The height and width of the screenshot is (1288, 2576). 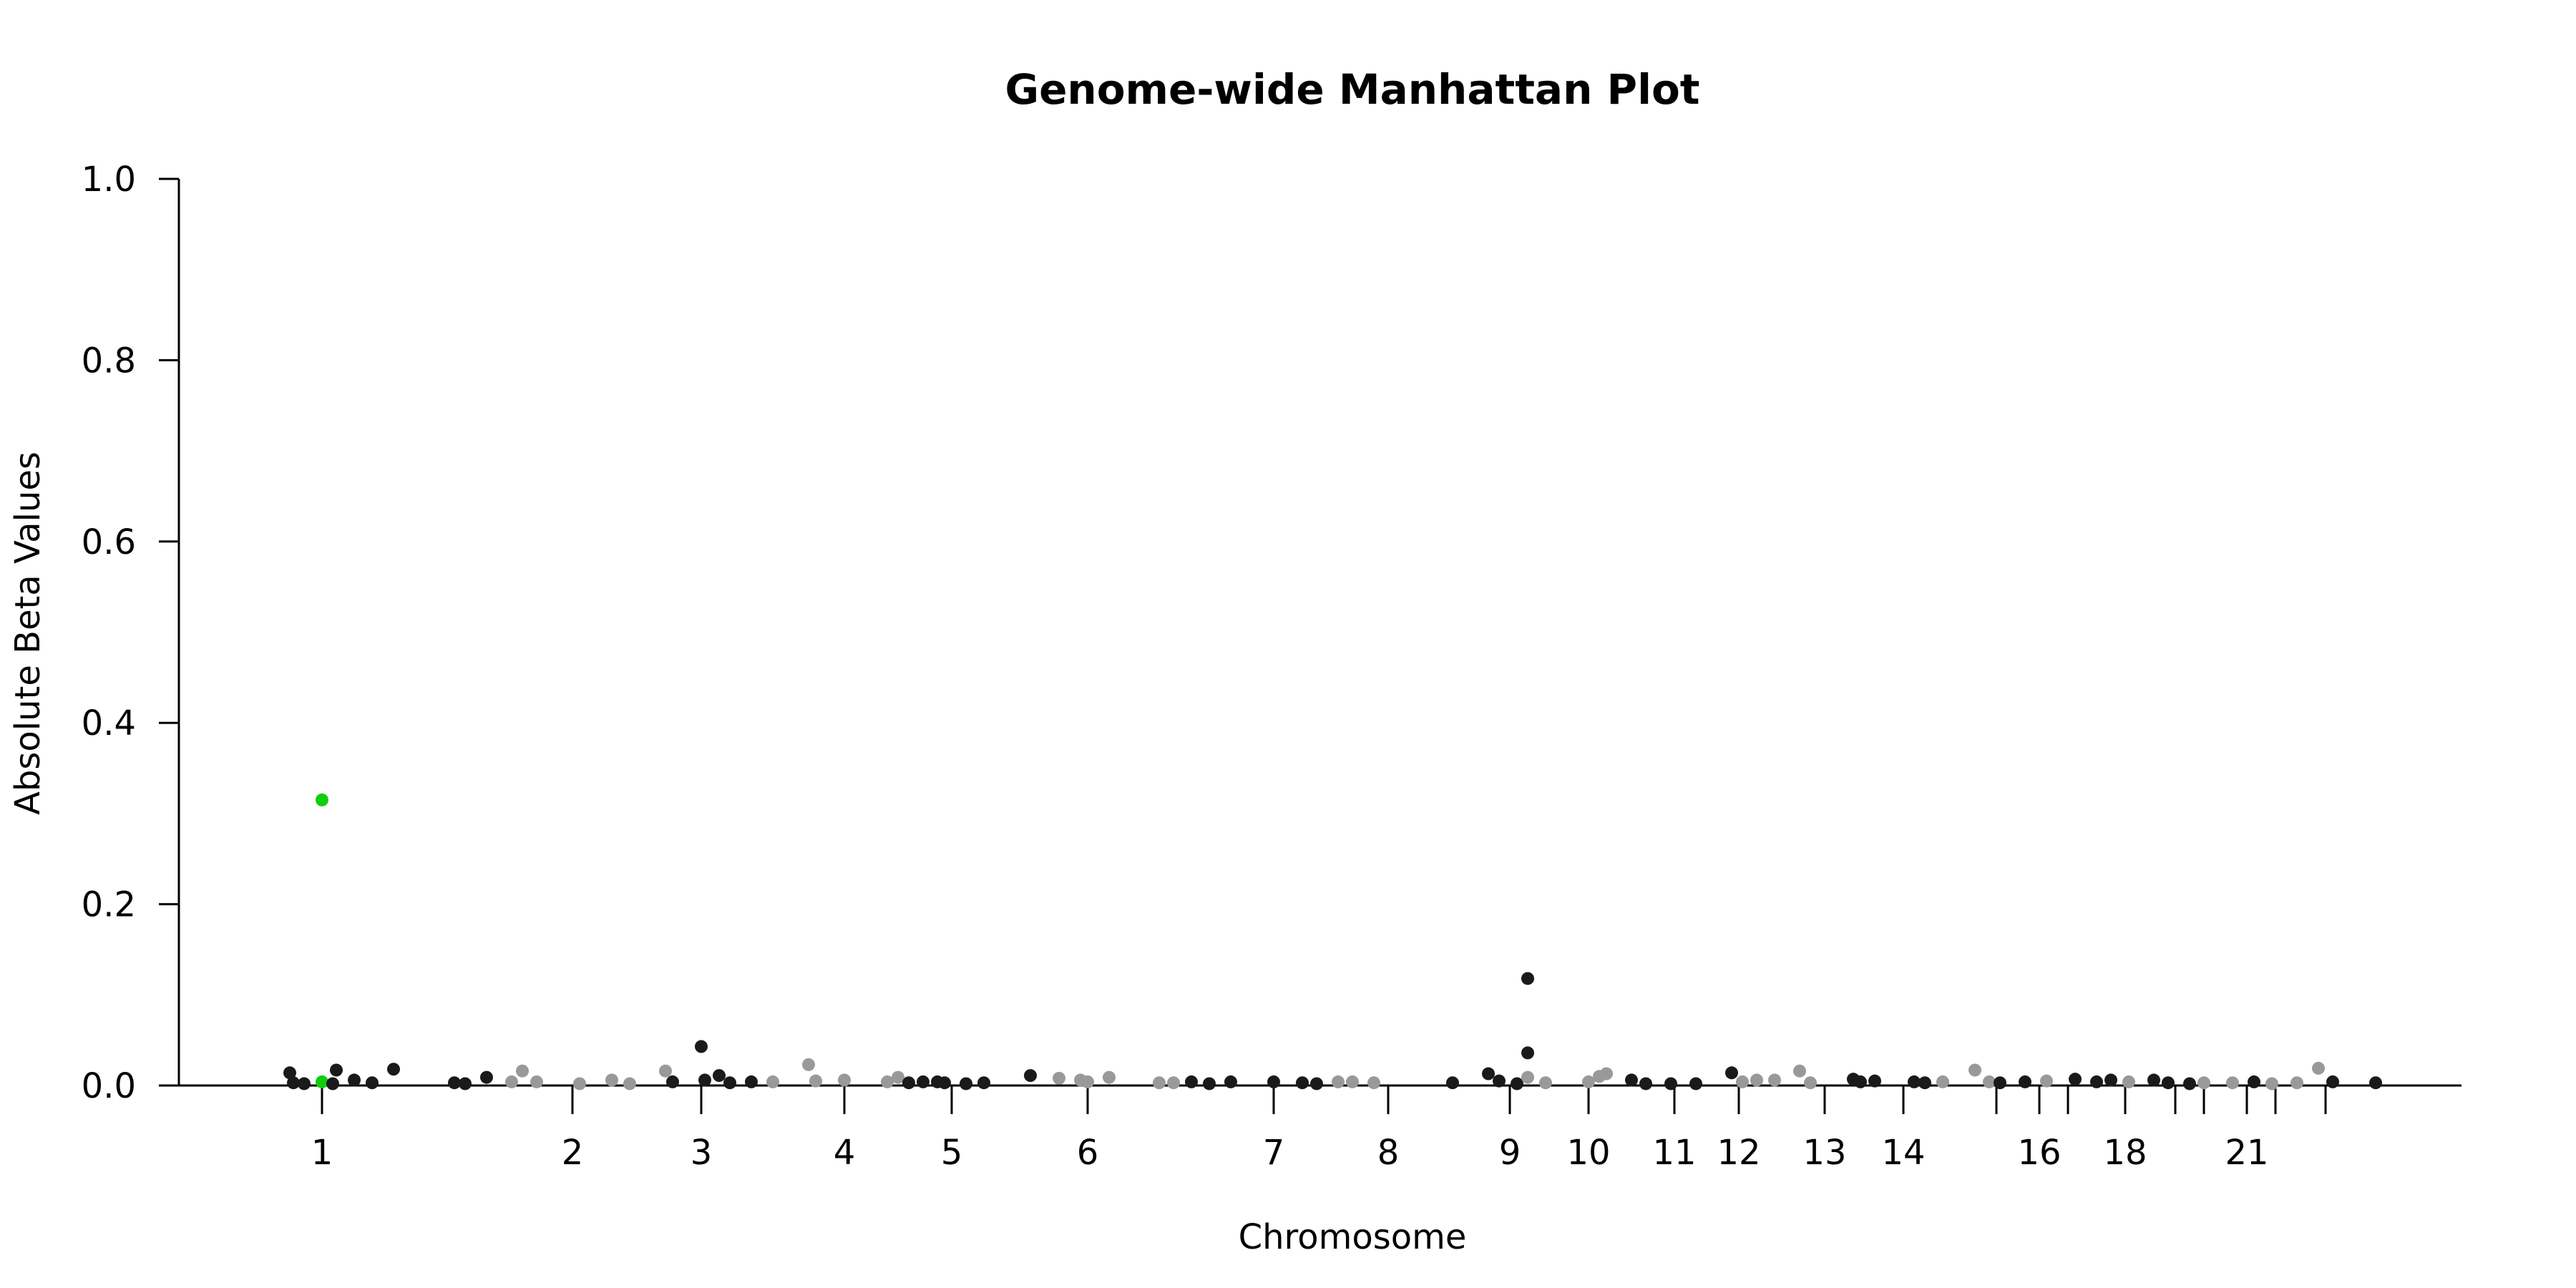 What do you see at coordinates (1352, 89) in the screenshot?
I see `chart-title: Genome-wide Manhattan Plot` at bounding box center [1352, 89].